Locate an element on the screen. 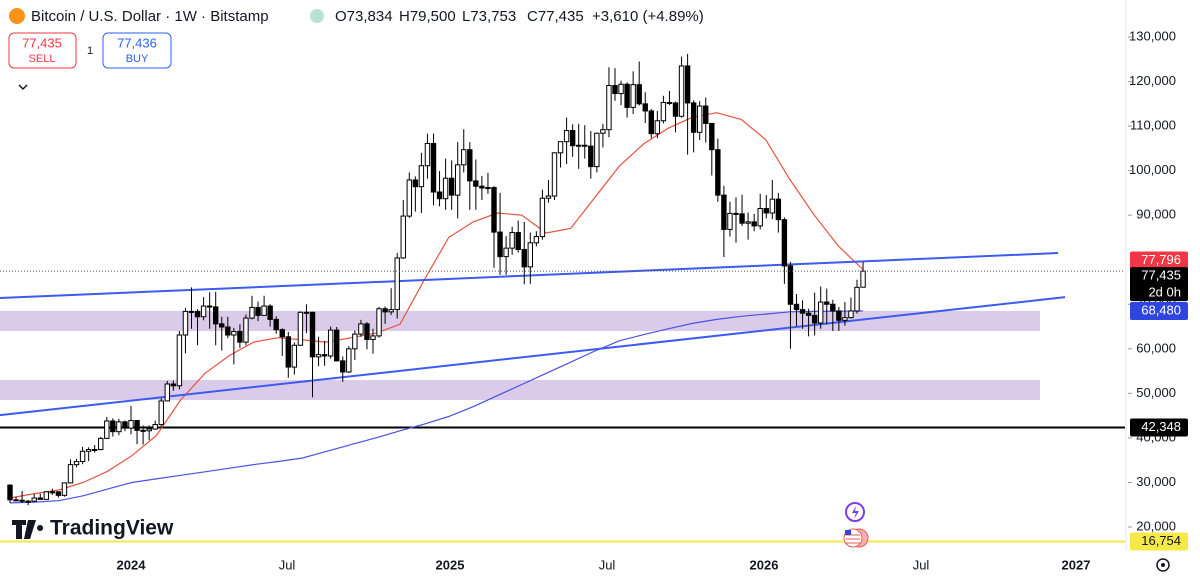  status-dot is located at coordinates (317, 16).